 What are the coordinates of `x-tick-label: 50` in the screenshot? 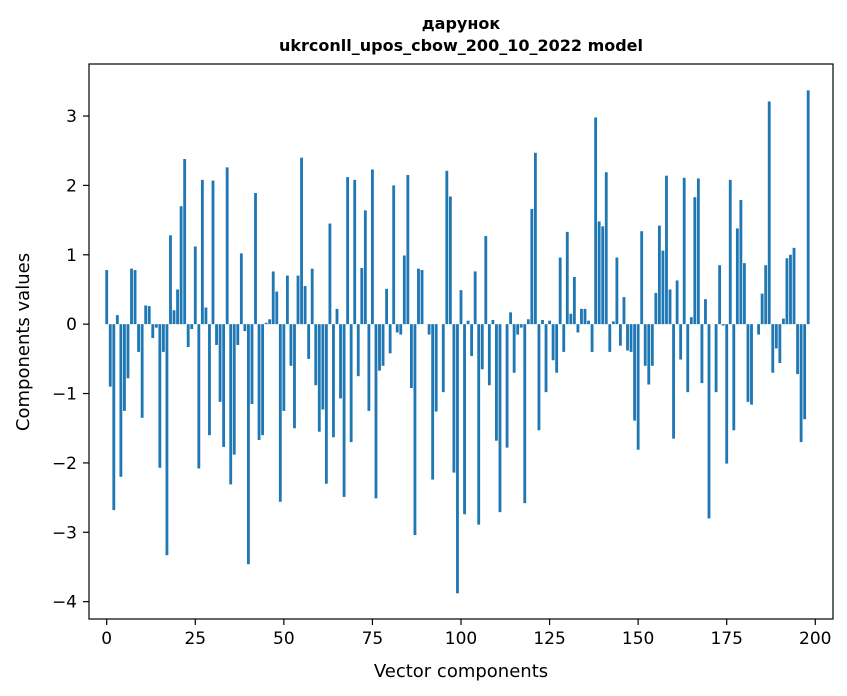 It's located at (284, 639).